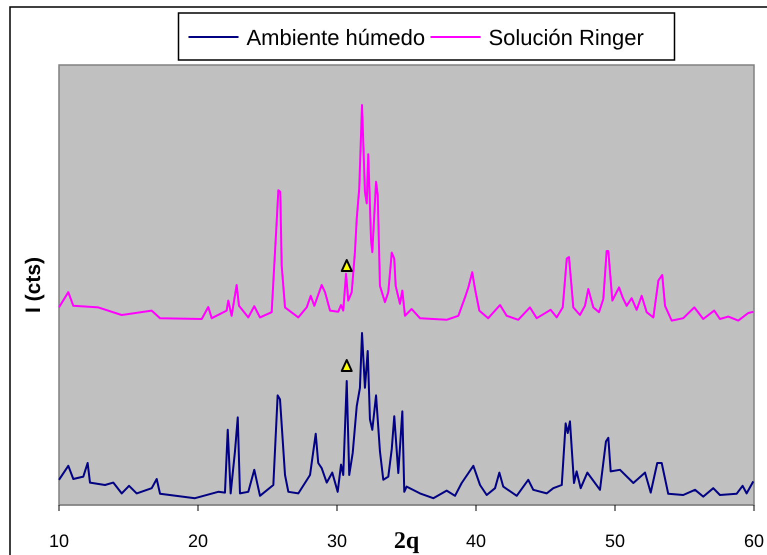 This screenshot has height=555, width=767. Describe the element at coordinates (476, 541) in the screenshot. I see `x-tick-label: 40` at that location.